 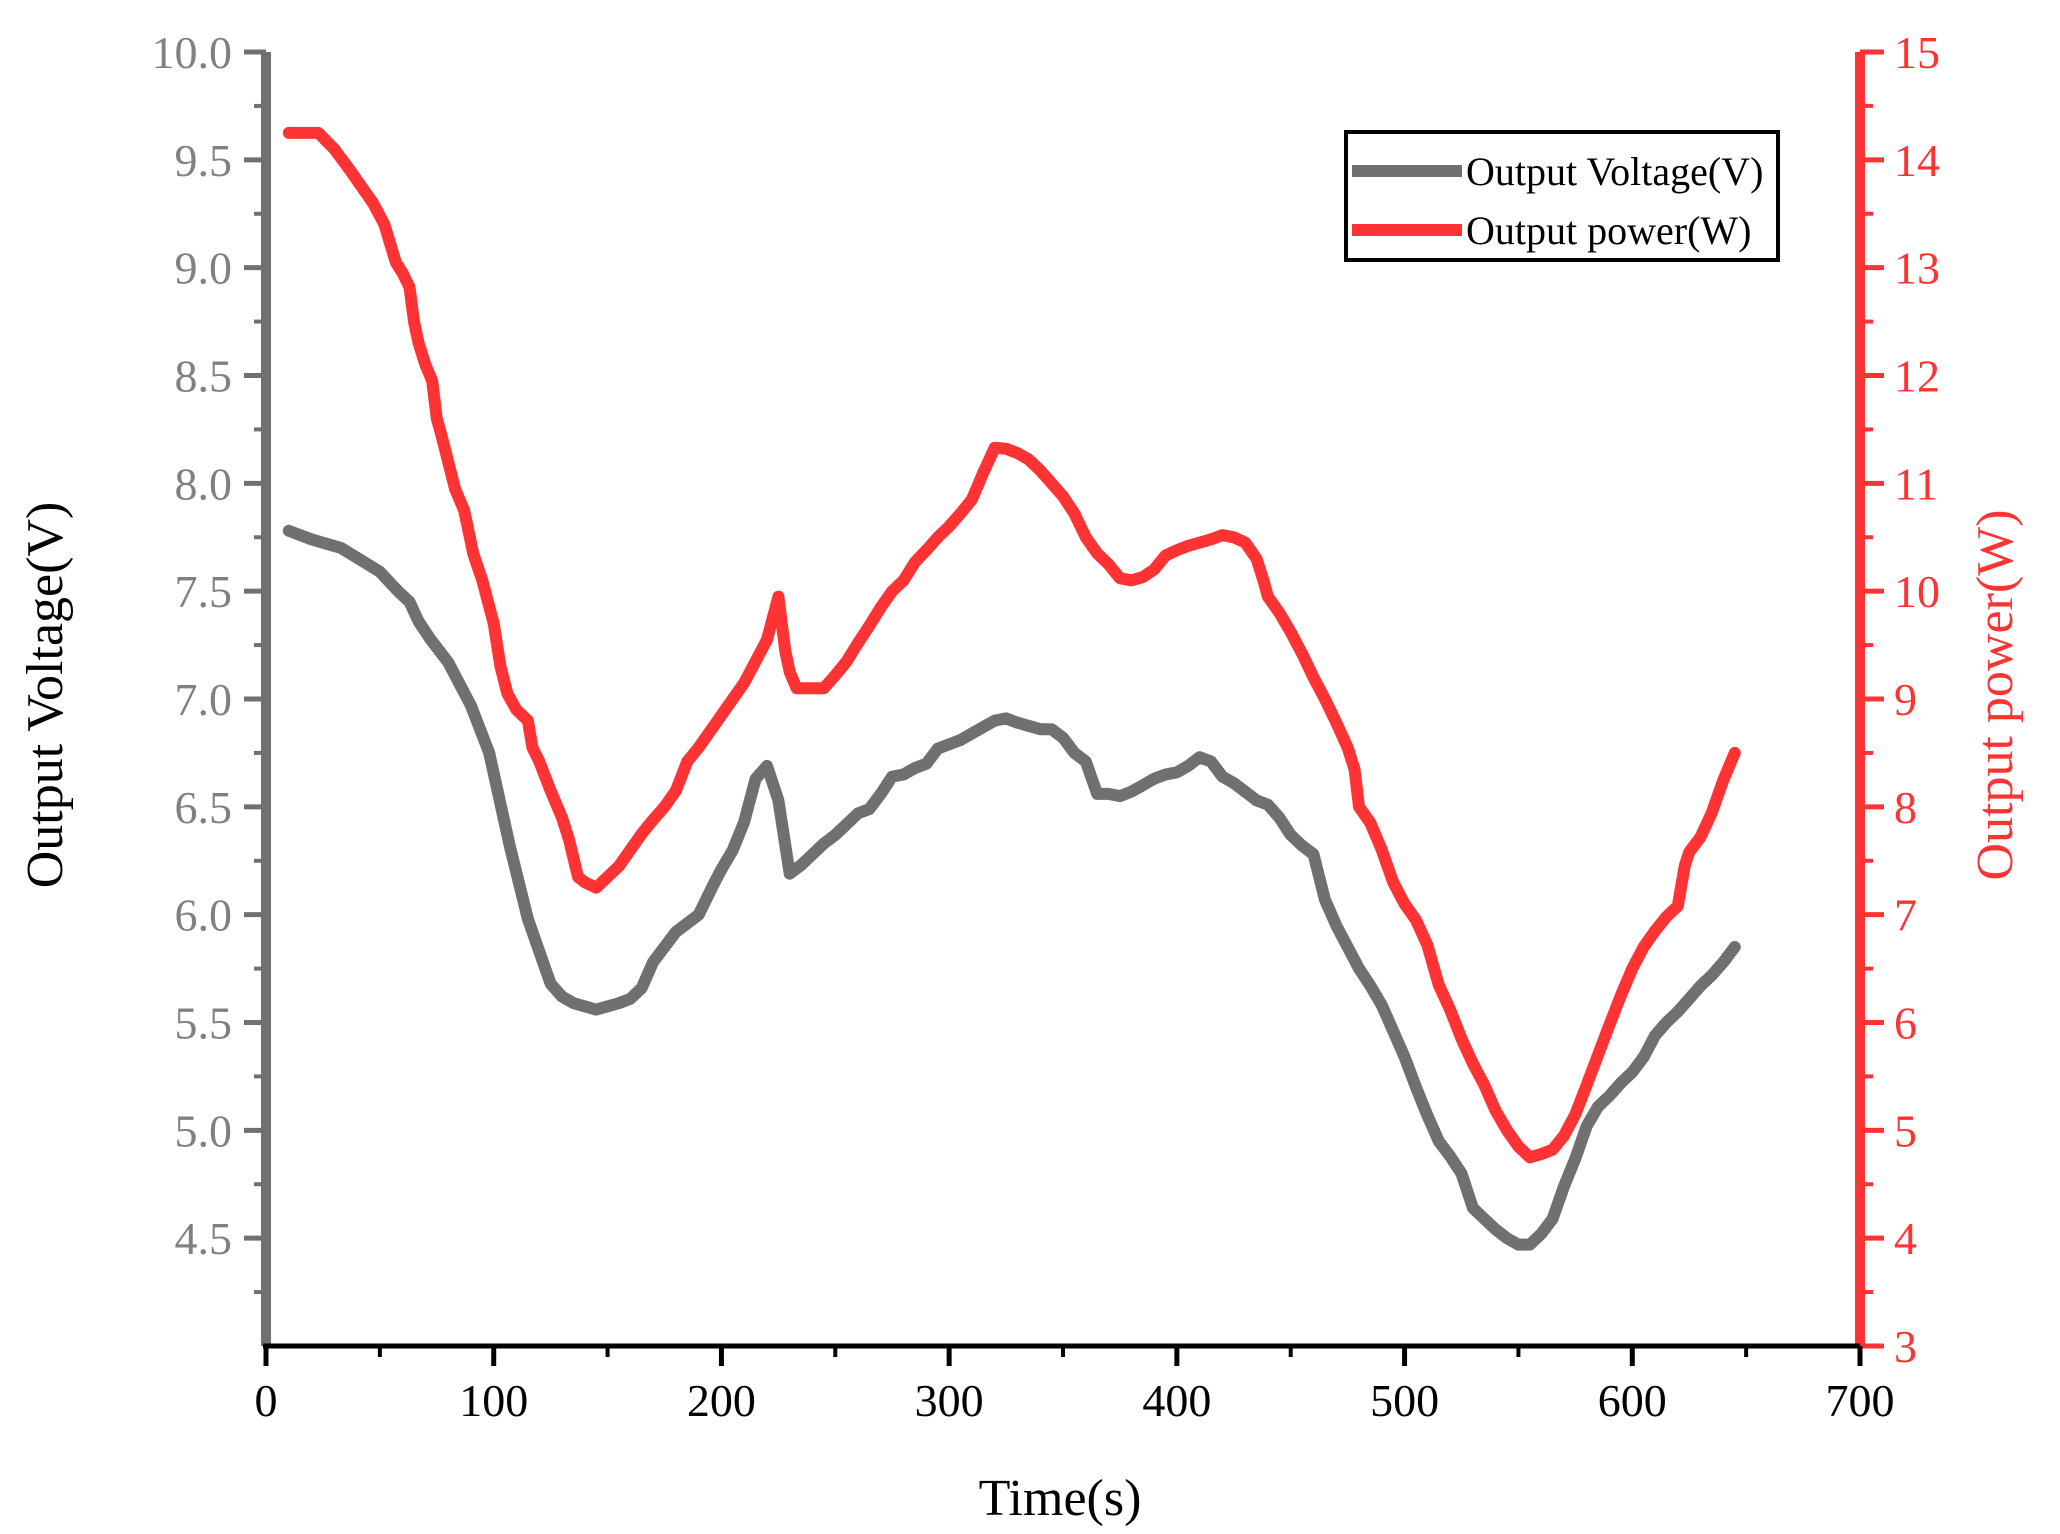 What do you see at coordinates (204, 483) in the screenshot?
I see `left-y-tick-label: 8.0` at bounding box center [204, 483].